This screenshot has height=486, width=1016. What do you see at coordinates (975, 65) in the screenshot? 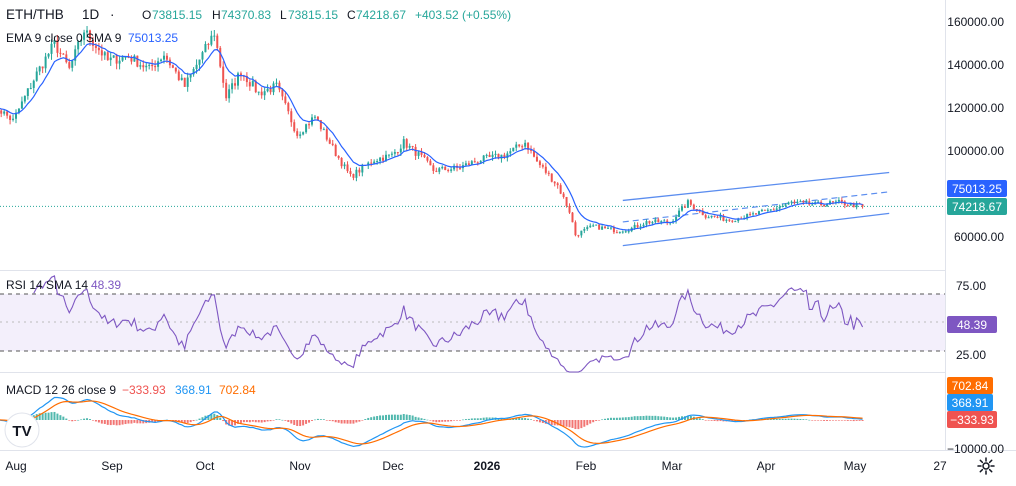
I see `price-axis-label: 140000.00` at bounding box center [975, 65].